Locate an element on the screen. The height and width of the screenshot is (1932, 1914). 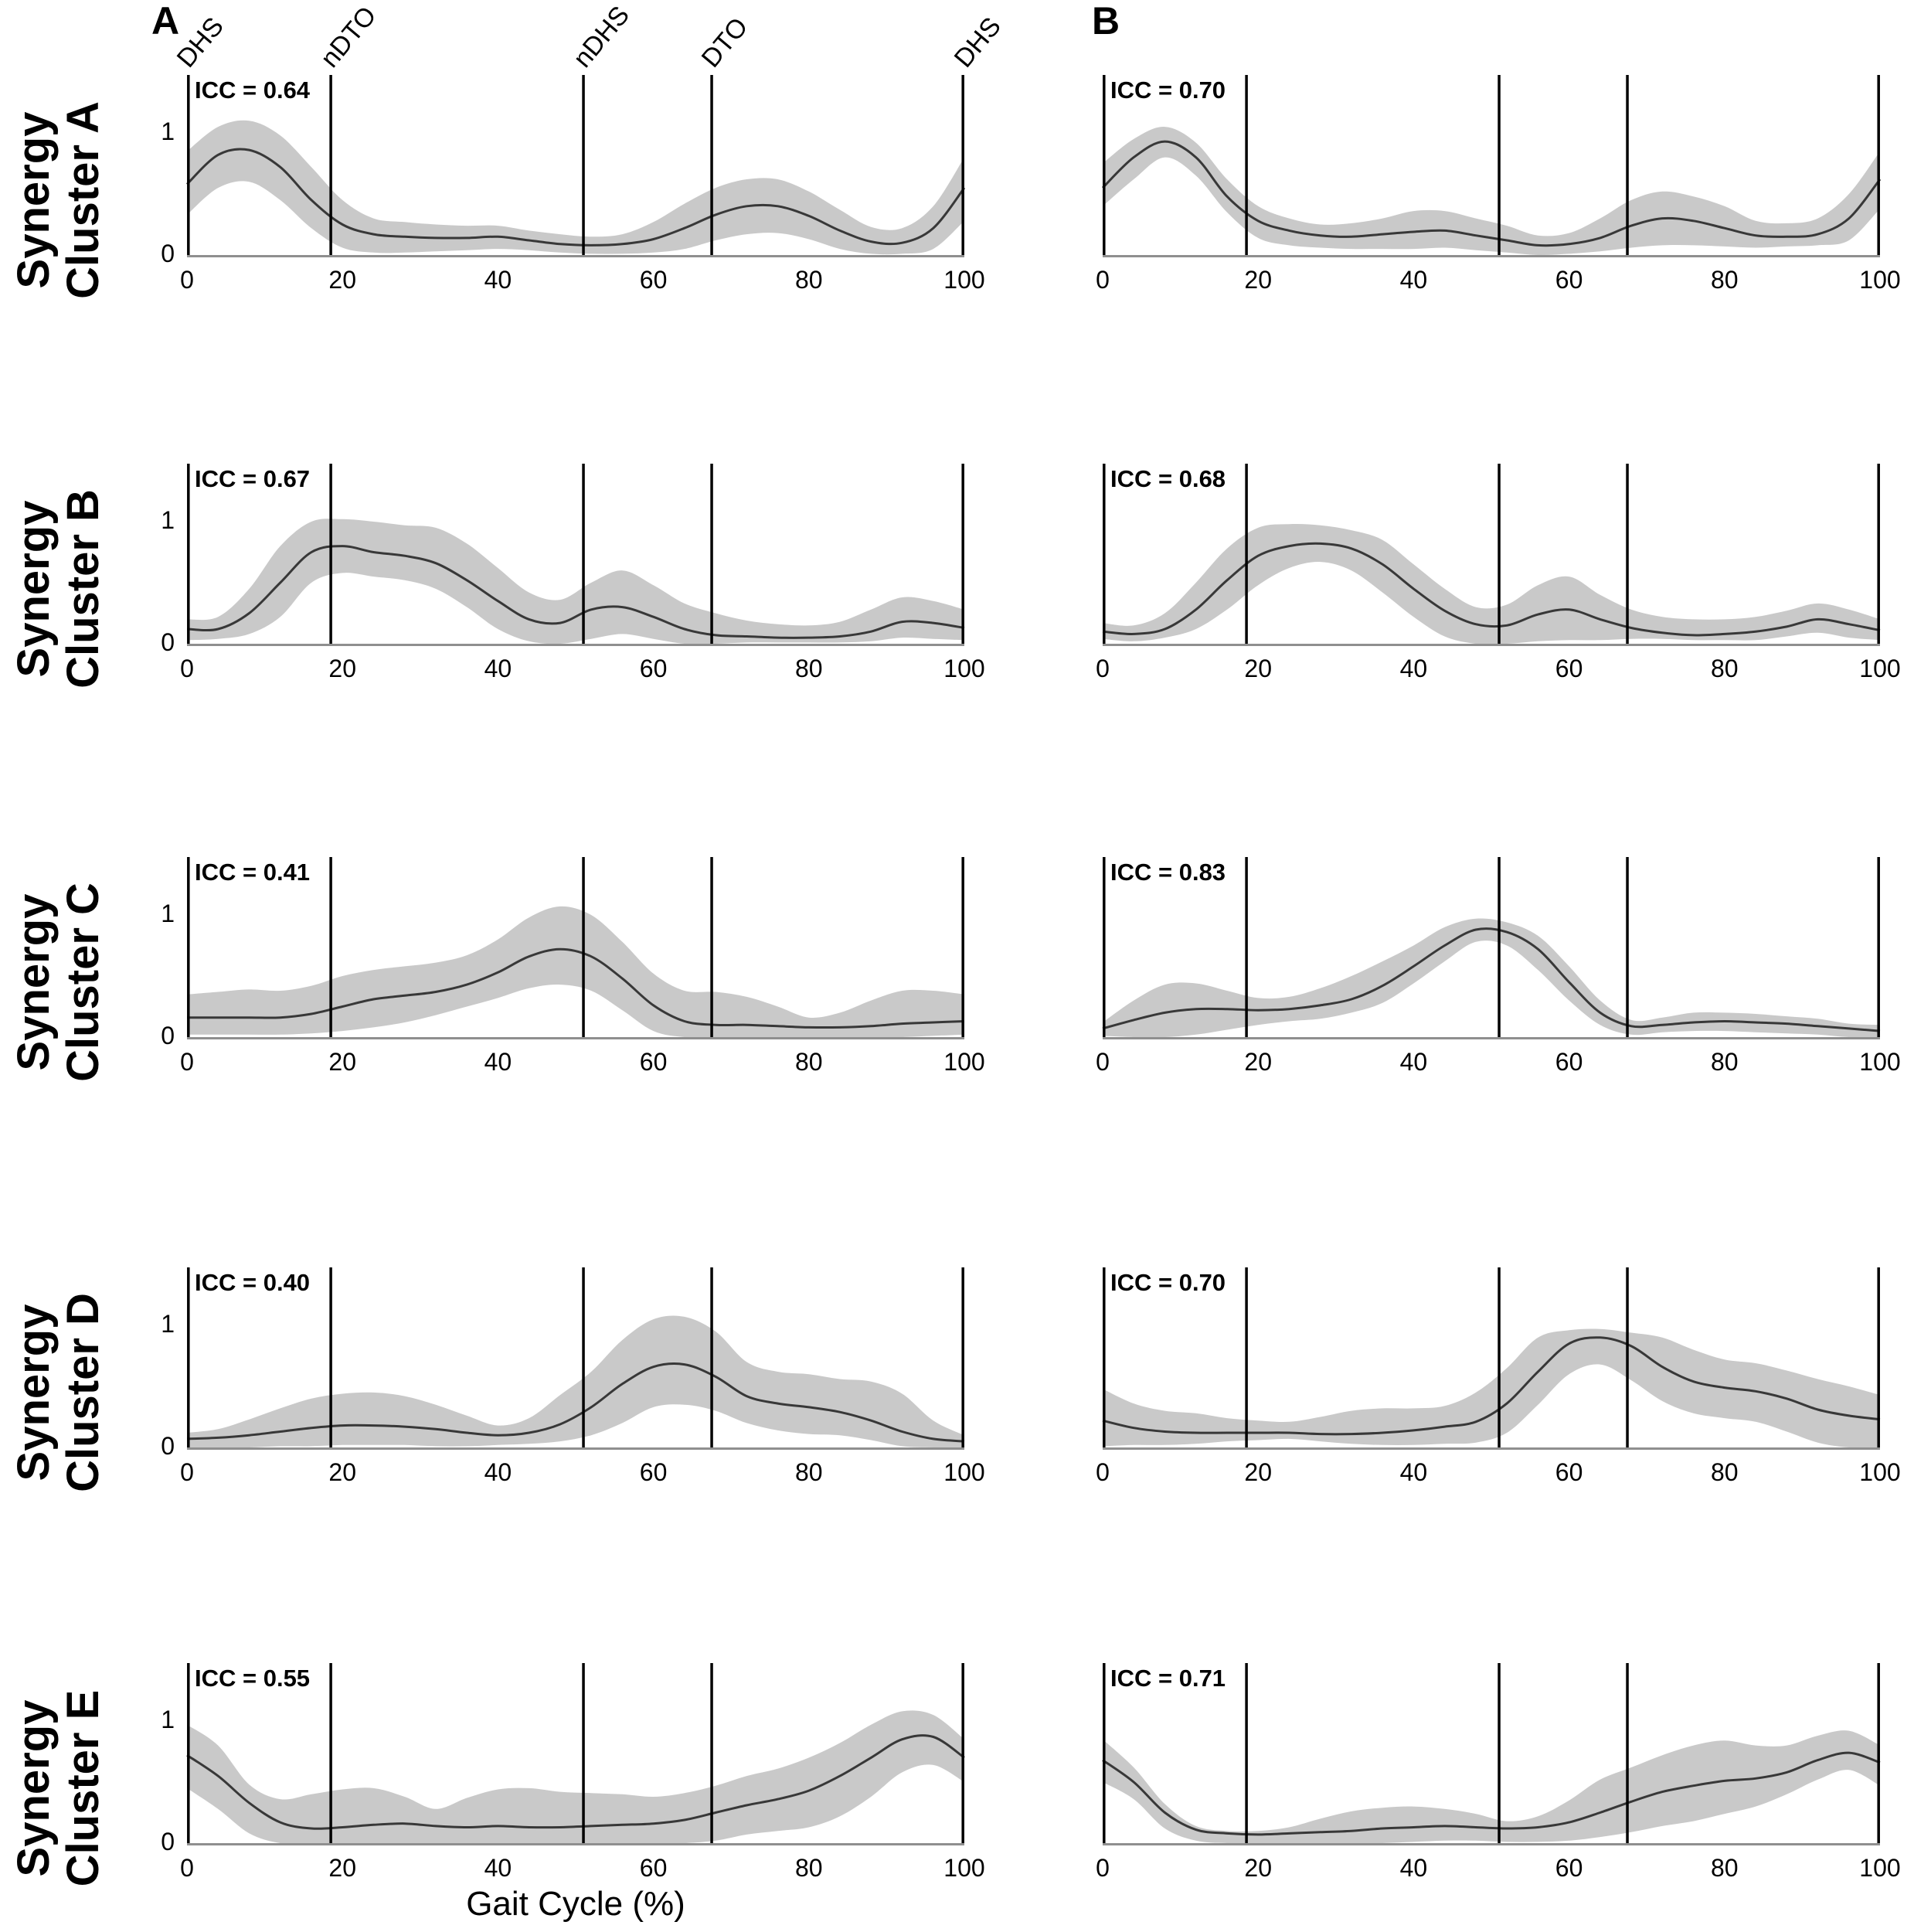
panel-synergy-cluster-d-col-a is located at coordinates (575, 1359).